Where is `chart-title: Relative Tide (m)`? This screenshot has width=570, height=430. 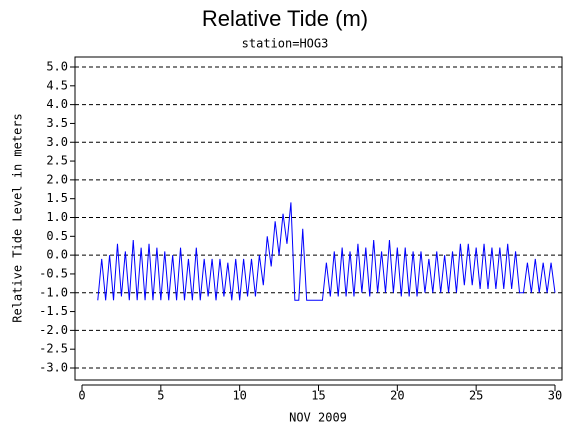 chart-title: Relative Tide (m) is located at coordinates (285, 18).